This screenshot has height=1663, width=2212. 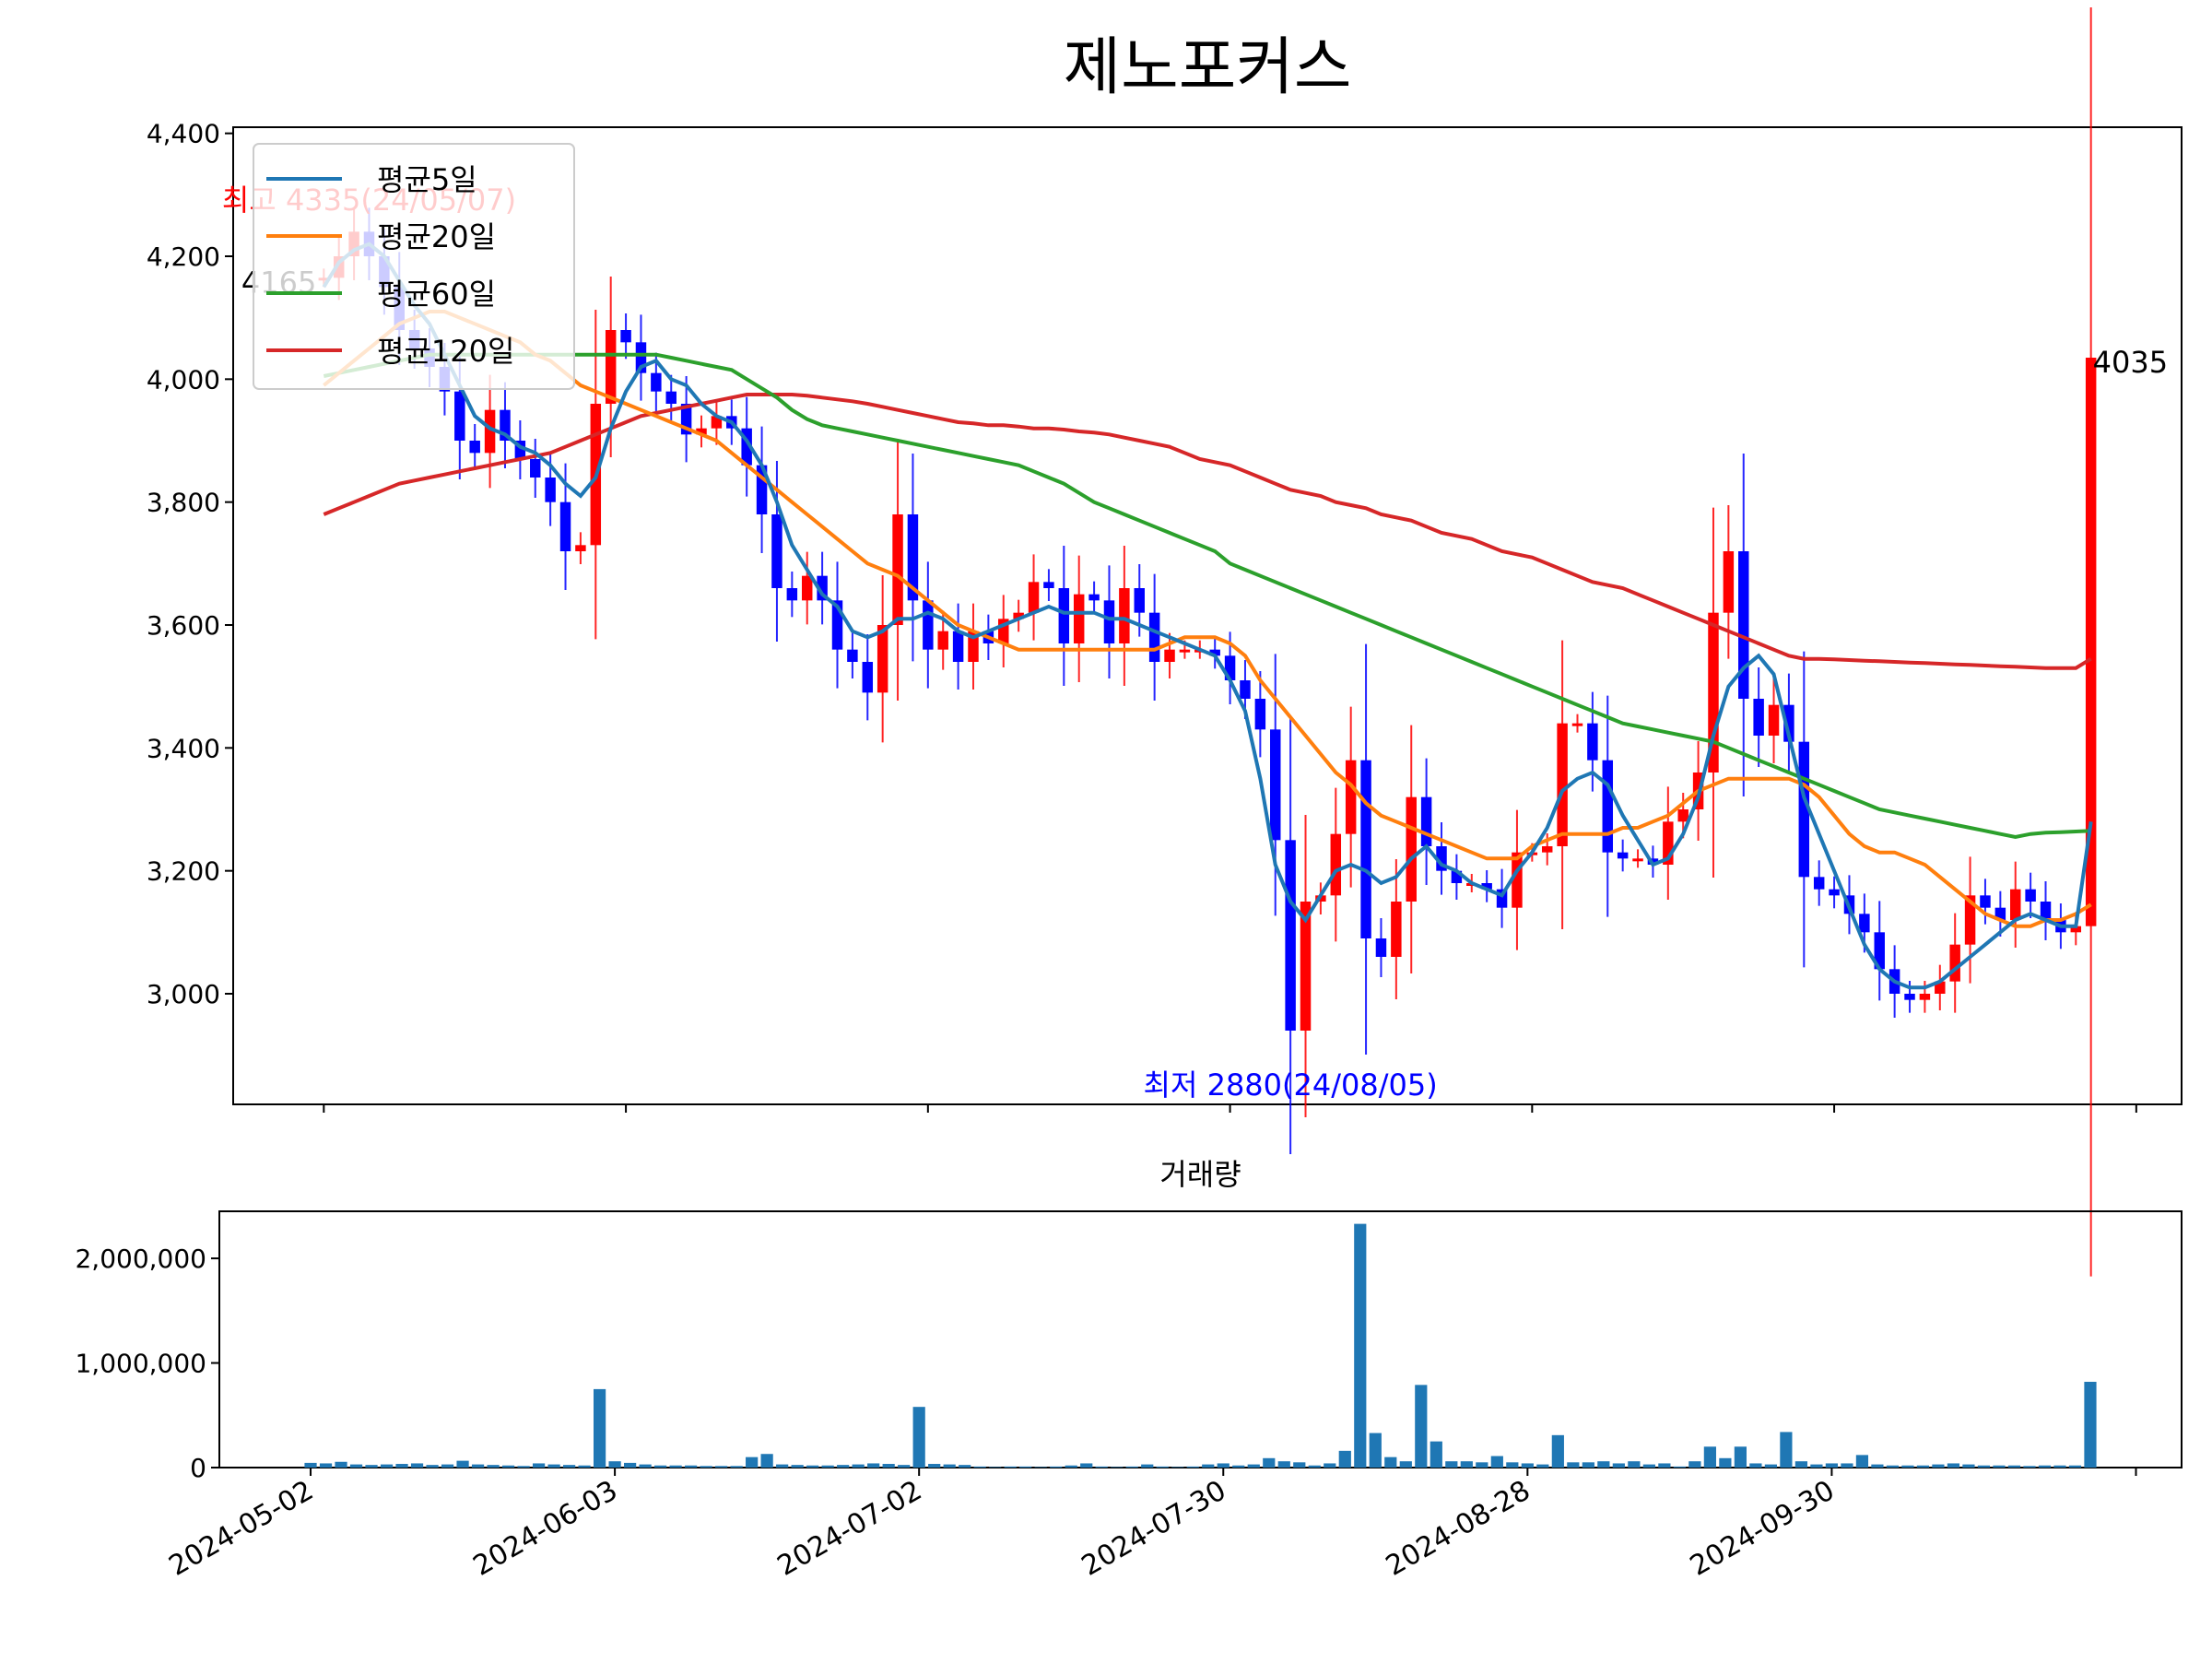 What do you see at coordinates (183, 134) in the screenshot?
I see `price-y-tick-label: 4,400` at bounding box center [183, 134].